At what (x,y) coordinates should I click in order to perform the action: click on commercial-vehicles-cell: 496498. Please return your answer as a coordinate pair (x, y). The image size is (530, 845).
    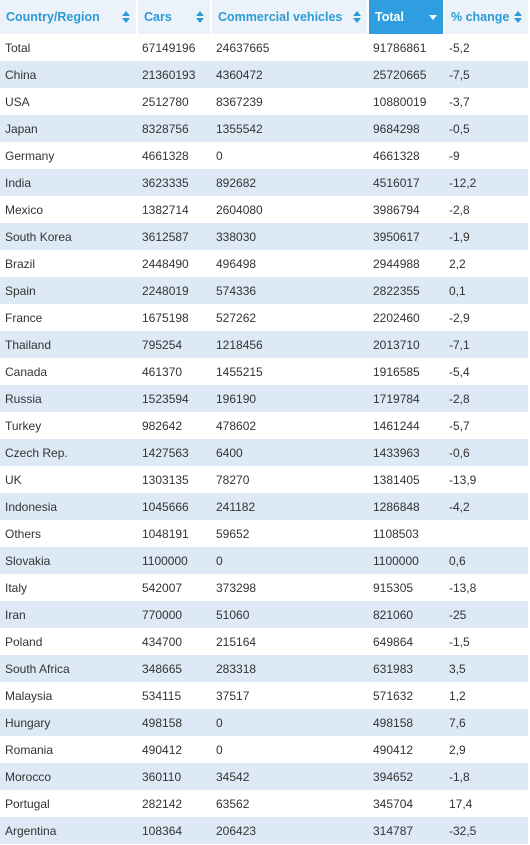
    Looking at the image, I should click on (289, 263).